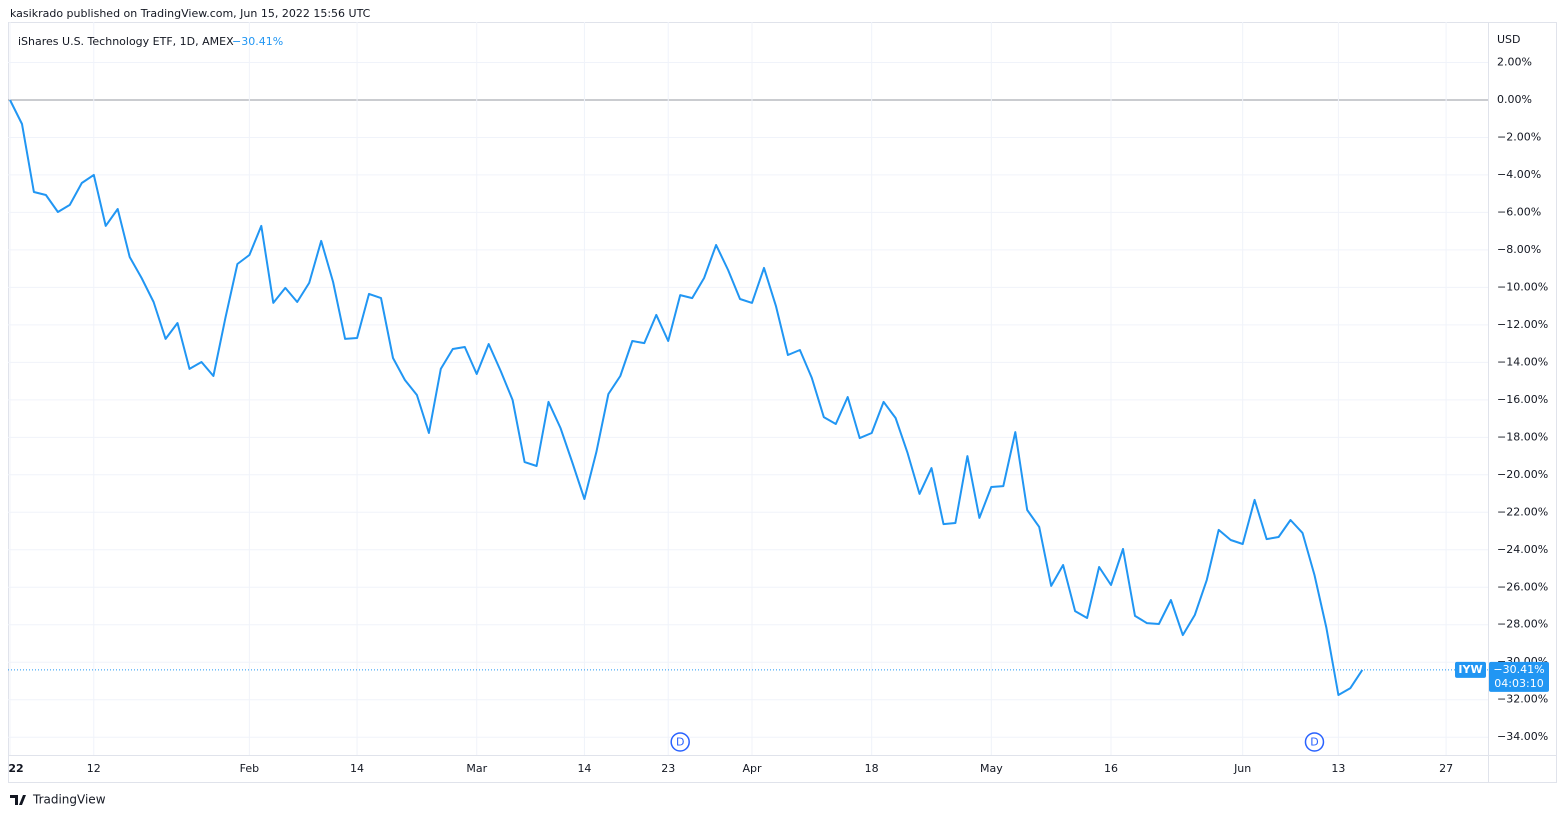  What do you see at coordinates (1519, 174) in the screenshot?
I see `y-tick-label: −4.00%` at bounding box center [1519, 174].